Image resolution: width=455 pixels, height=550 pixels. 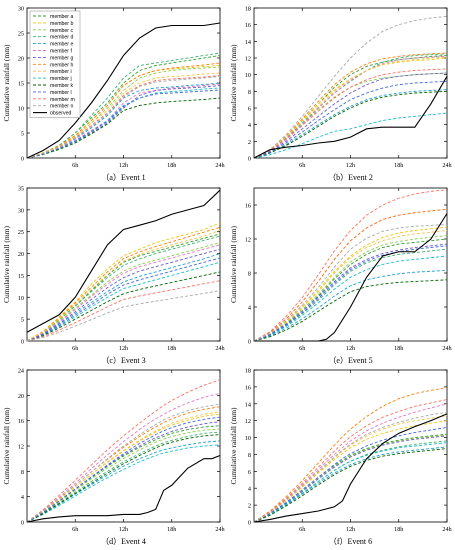 I want to click on y-tick-label: 6, so click(x=249, y=109).